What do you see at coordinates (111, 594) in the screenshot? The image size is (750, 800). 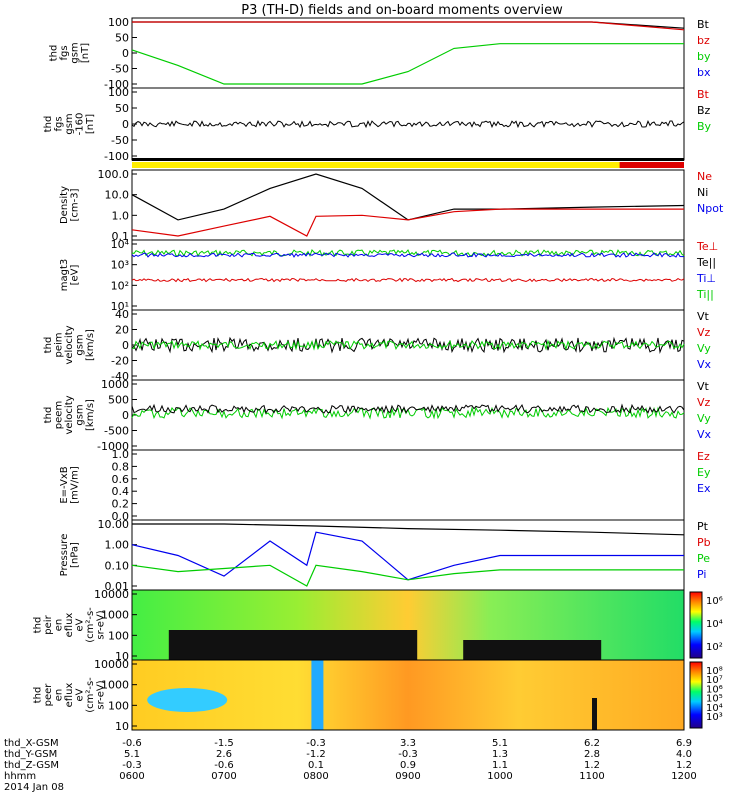 I see `y-tick-label: 10000` at bounding box center [111, 594].